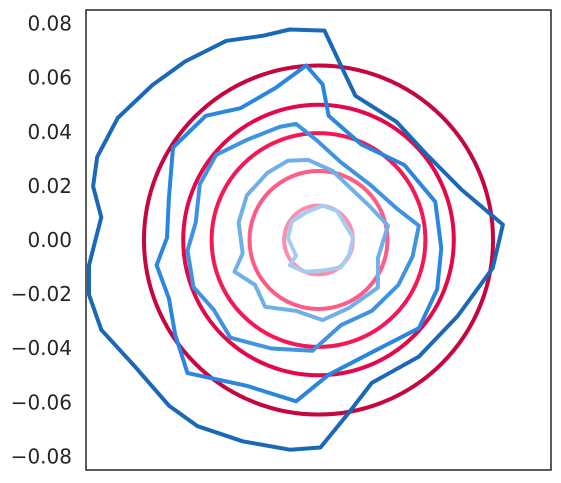 The image size is (561, 483). Describe the element at coordinates (49, 186) in the screenshot. I see `y-tick-label: 0.02` at that location.